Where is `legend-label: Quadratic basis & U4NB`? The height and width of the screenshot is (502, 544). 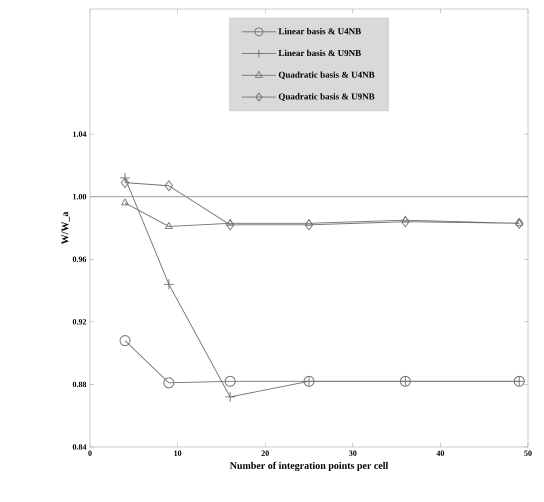 legend-label: Quadratic basis & U4NB is located at coordinates (326, 75).